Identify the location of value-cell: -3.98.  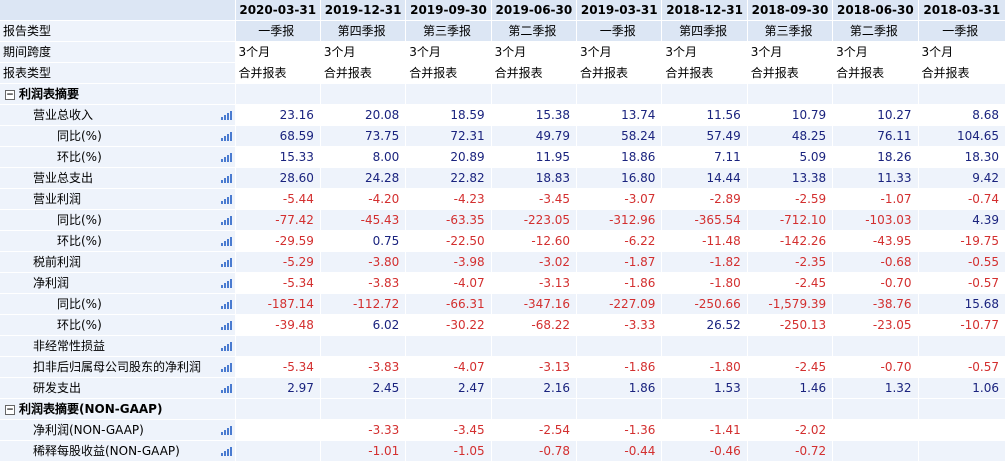
(448, 262).